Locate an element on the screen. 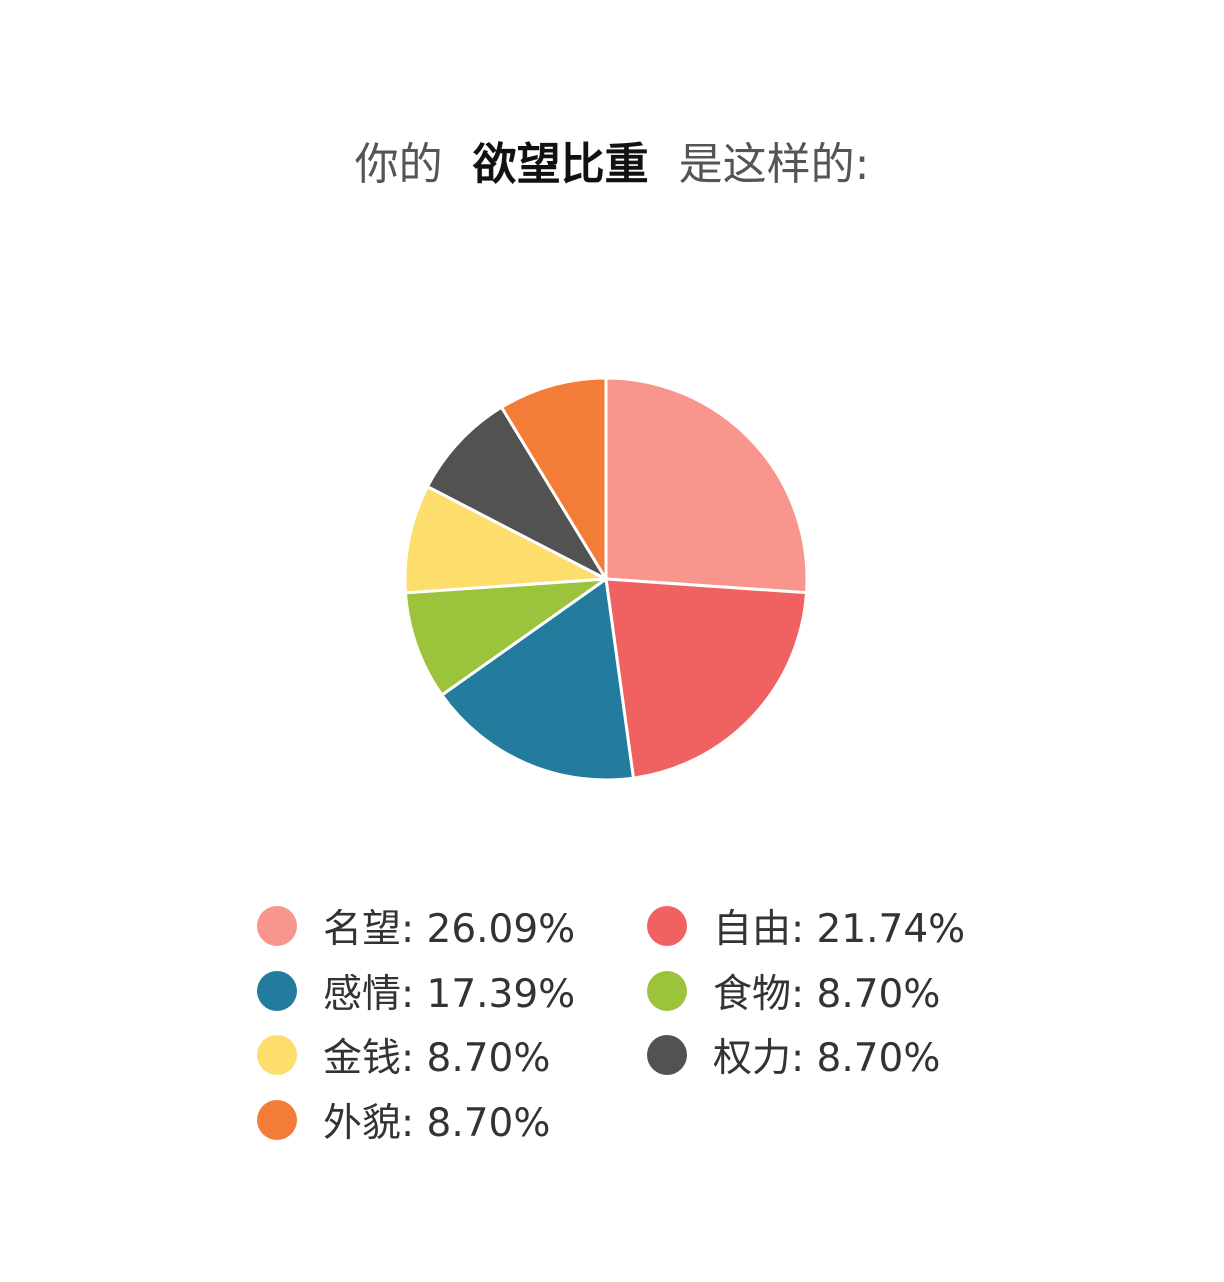 The image size is (1224, 1282). legend-item: 食物: 8.70% is located at coordinates (794, 991).